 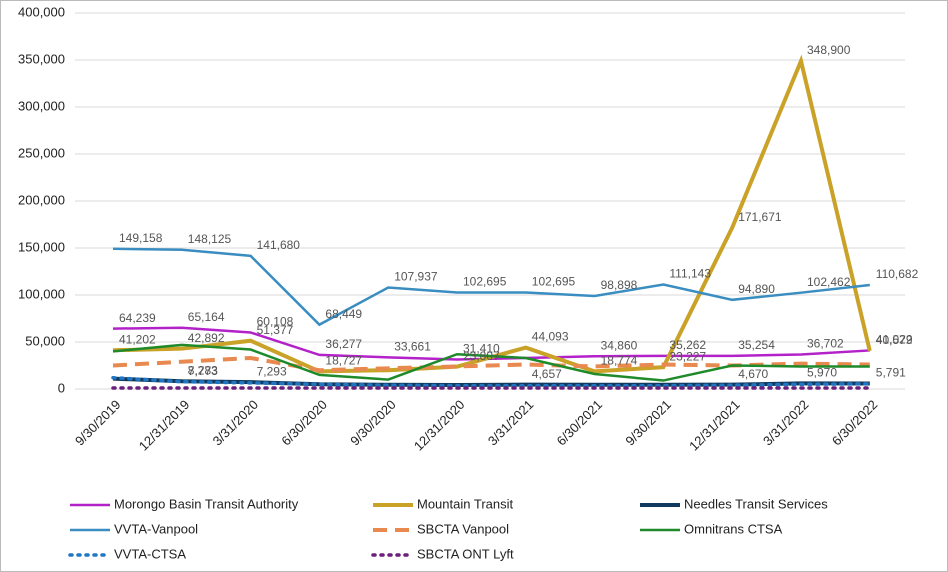 What do you see at coordinates (279, 245) in the screenshot?
I see `data-label: 141,680` at bounding box center [279, 245].